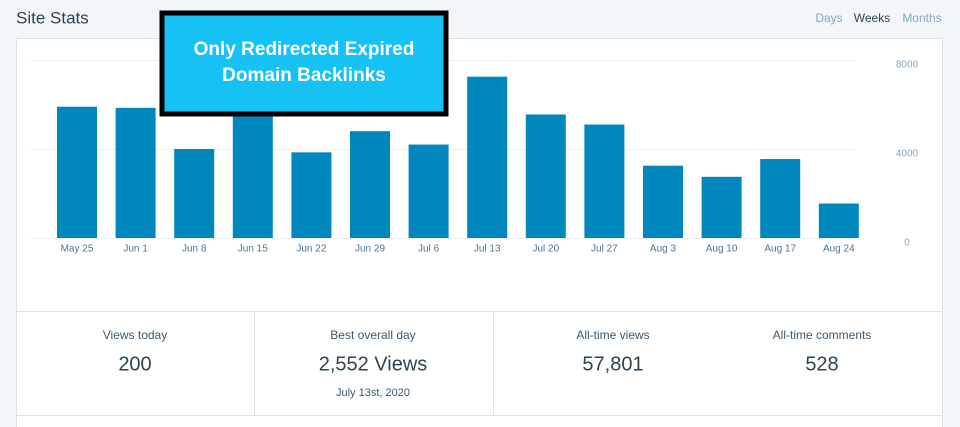  Describe the element at coordinates (828, 18) in the screenshot. I see `tab: Days` at that location.